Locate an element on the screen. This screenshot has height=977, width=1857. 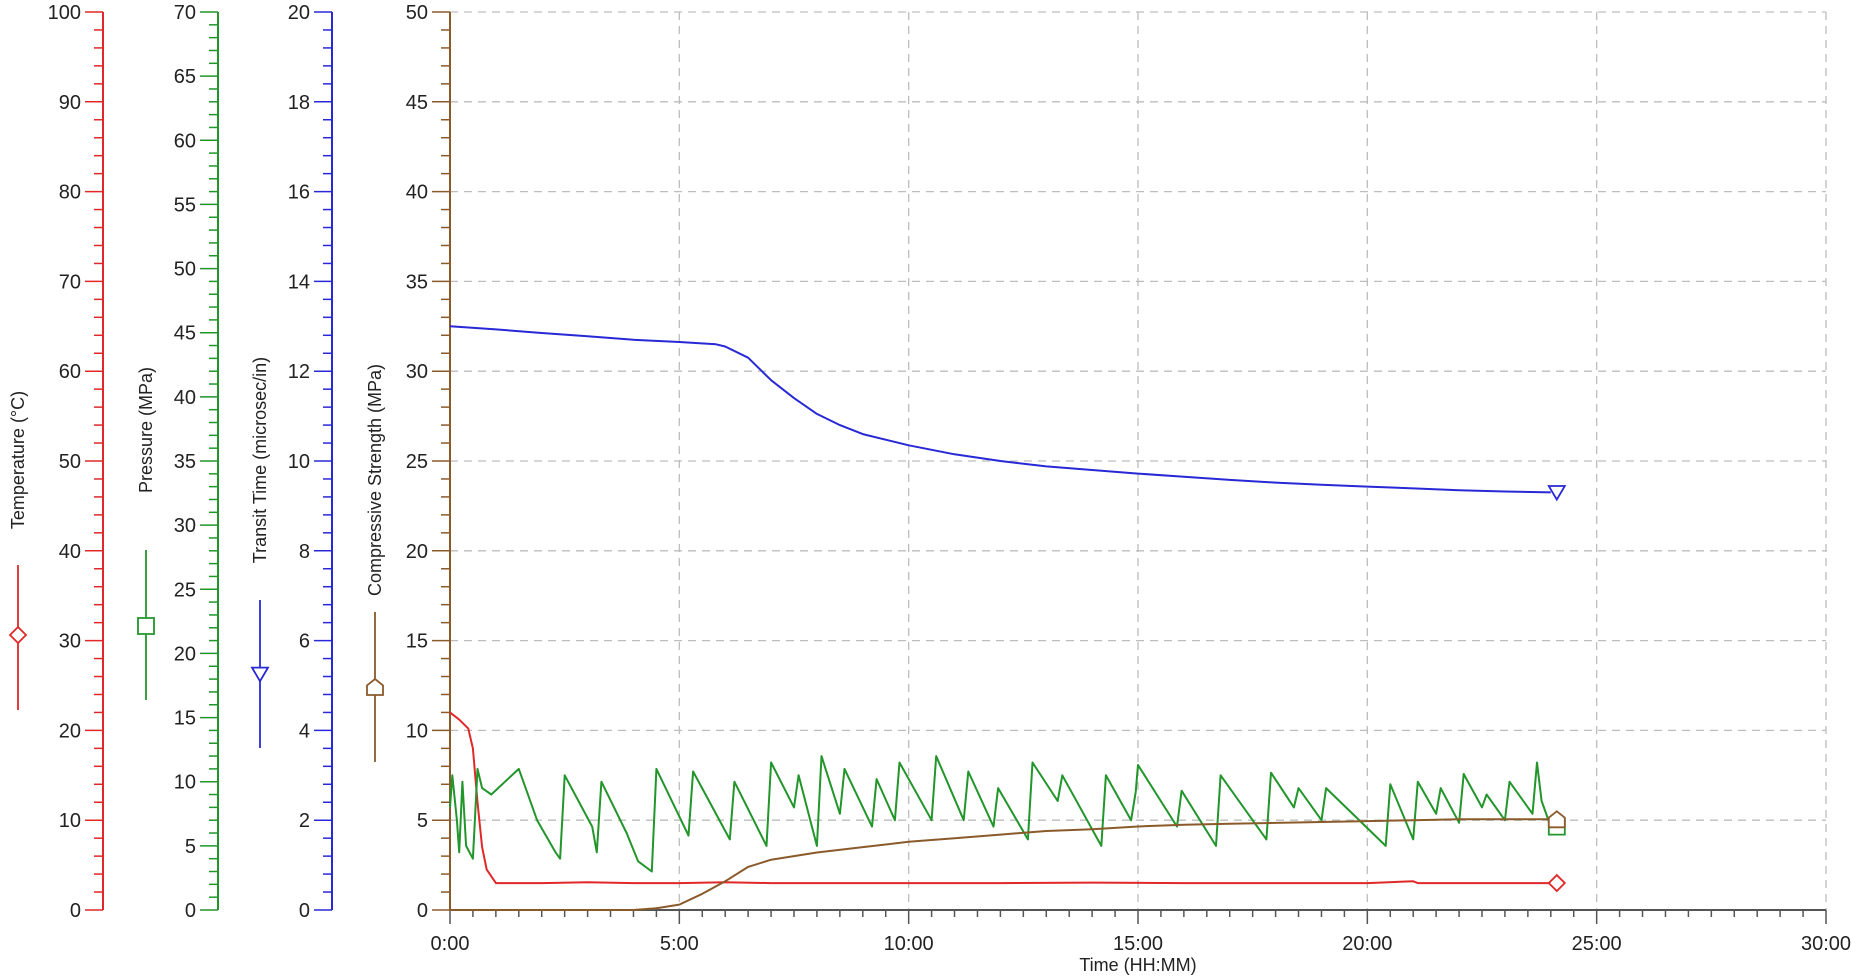
y-axis-title: Compressive Strength (MPa) is located at coordinates (375, 480).